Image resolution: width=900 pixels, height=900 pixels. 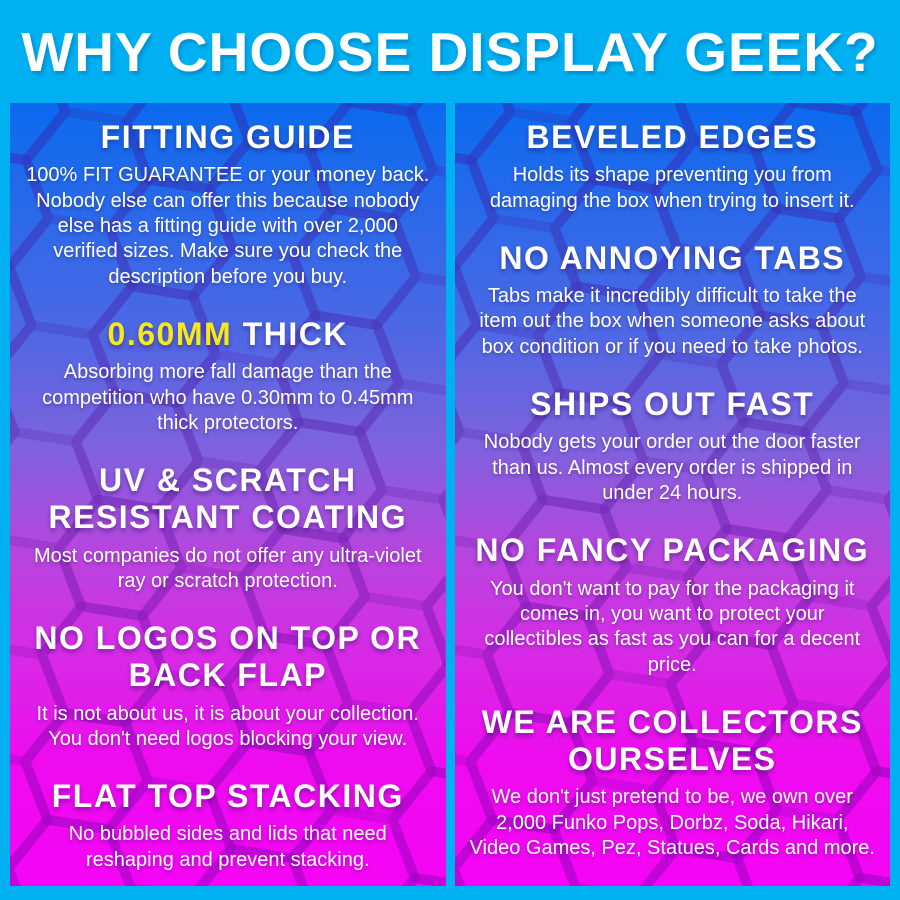 I want to click on section-heading: FITTING GUIDE, so click(x=227, y=137).